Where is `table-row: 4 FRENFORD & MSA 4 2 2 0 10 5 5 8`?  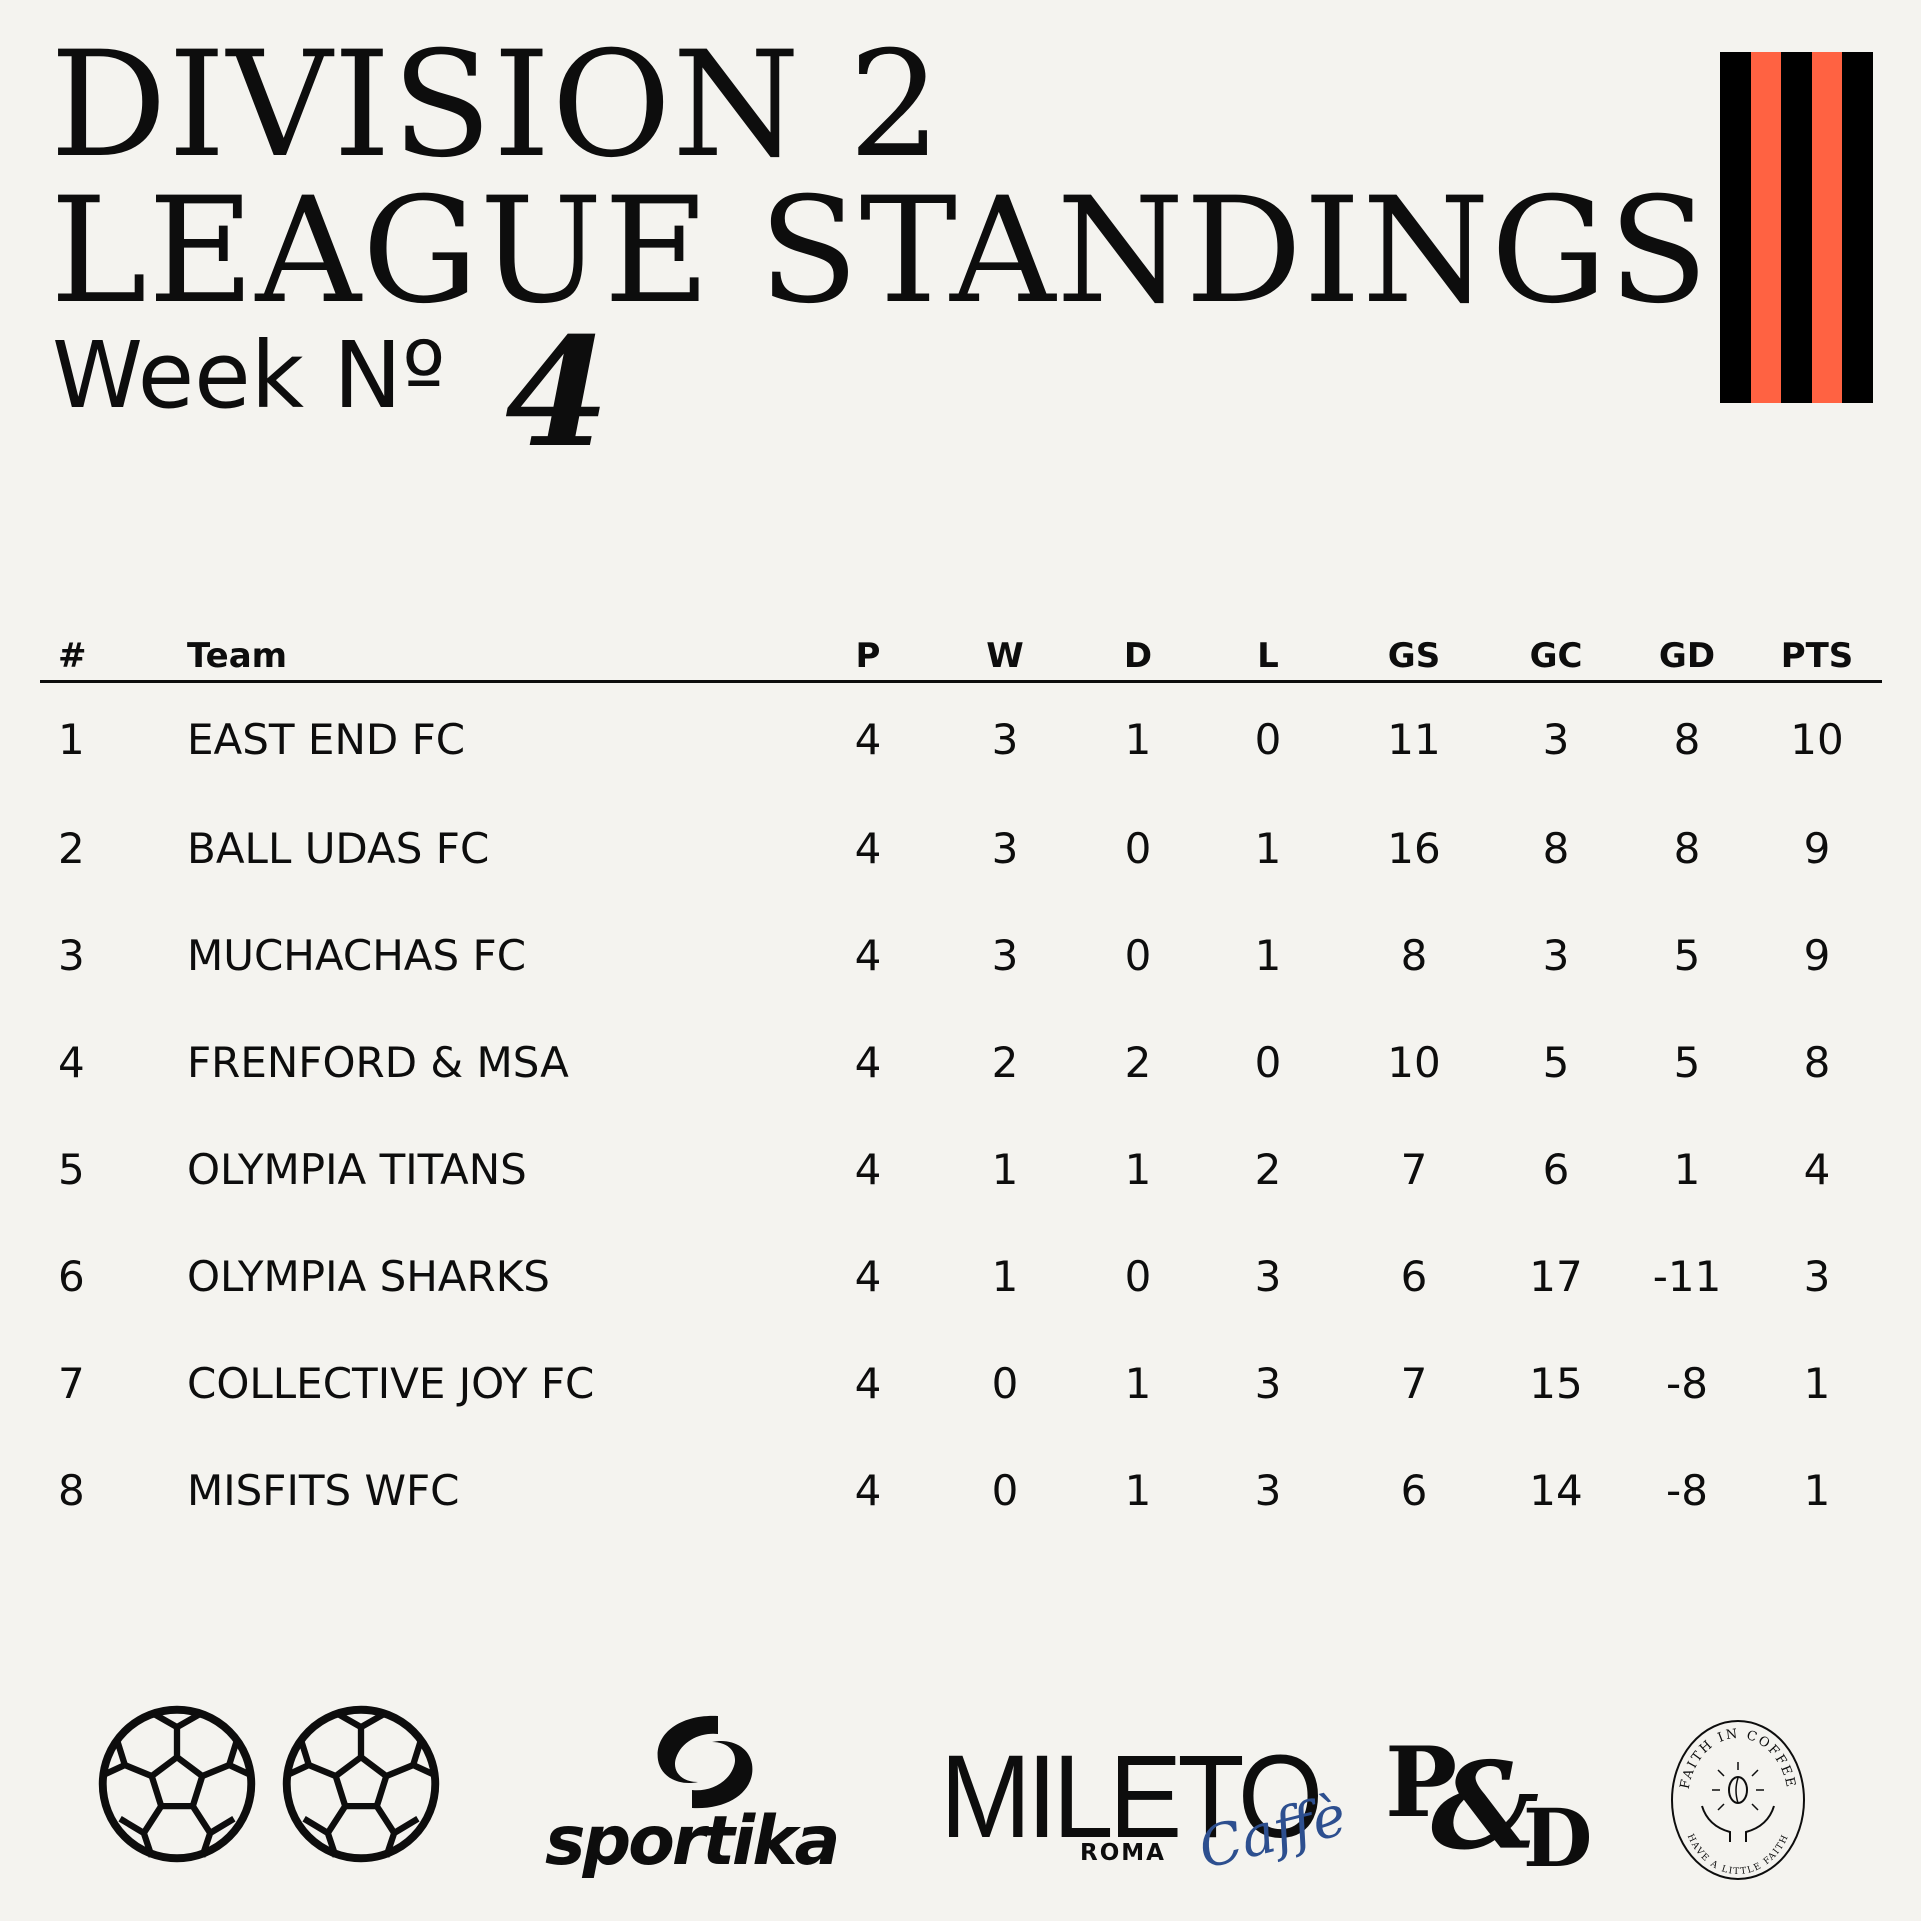
table-row: 4 FRENFORD & MSA 4 2 2 0 10 5 5 8 is located at coordinates (961, 1062).